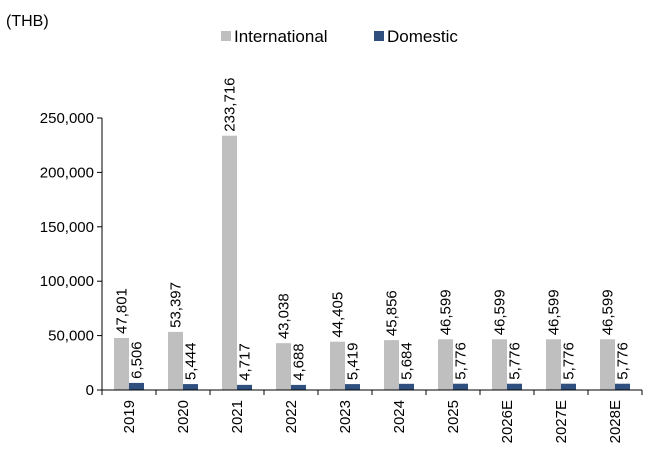 The width and height of the screenshot is (656, 457). I want to click on x-tick-label: 2024, so click(399, 416).